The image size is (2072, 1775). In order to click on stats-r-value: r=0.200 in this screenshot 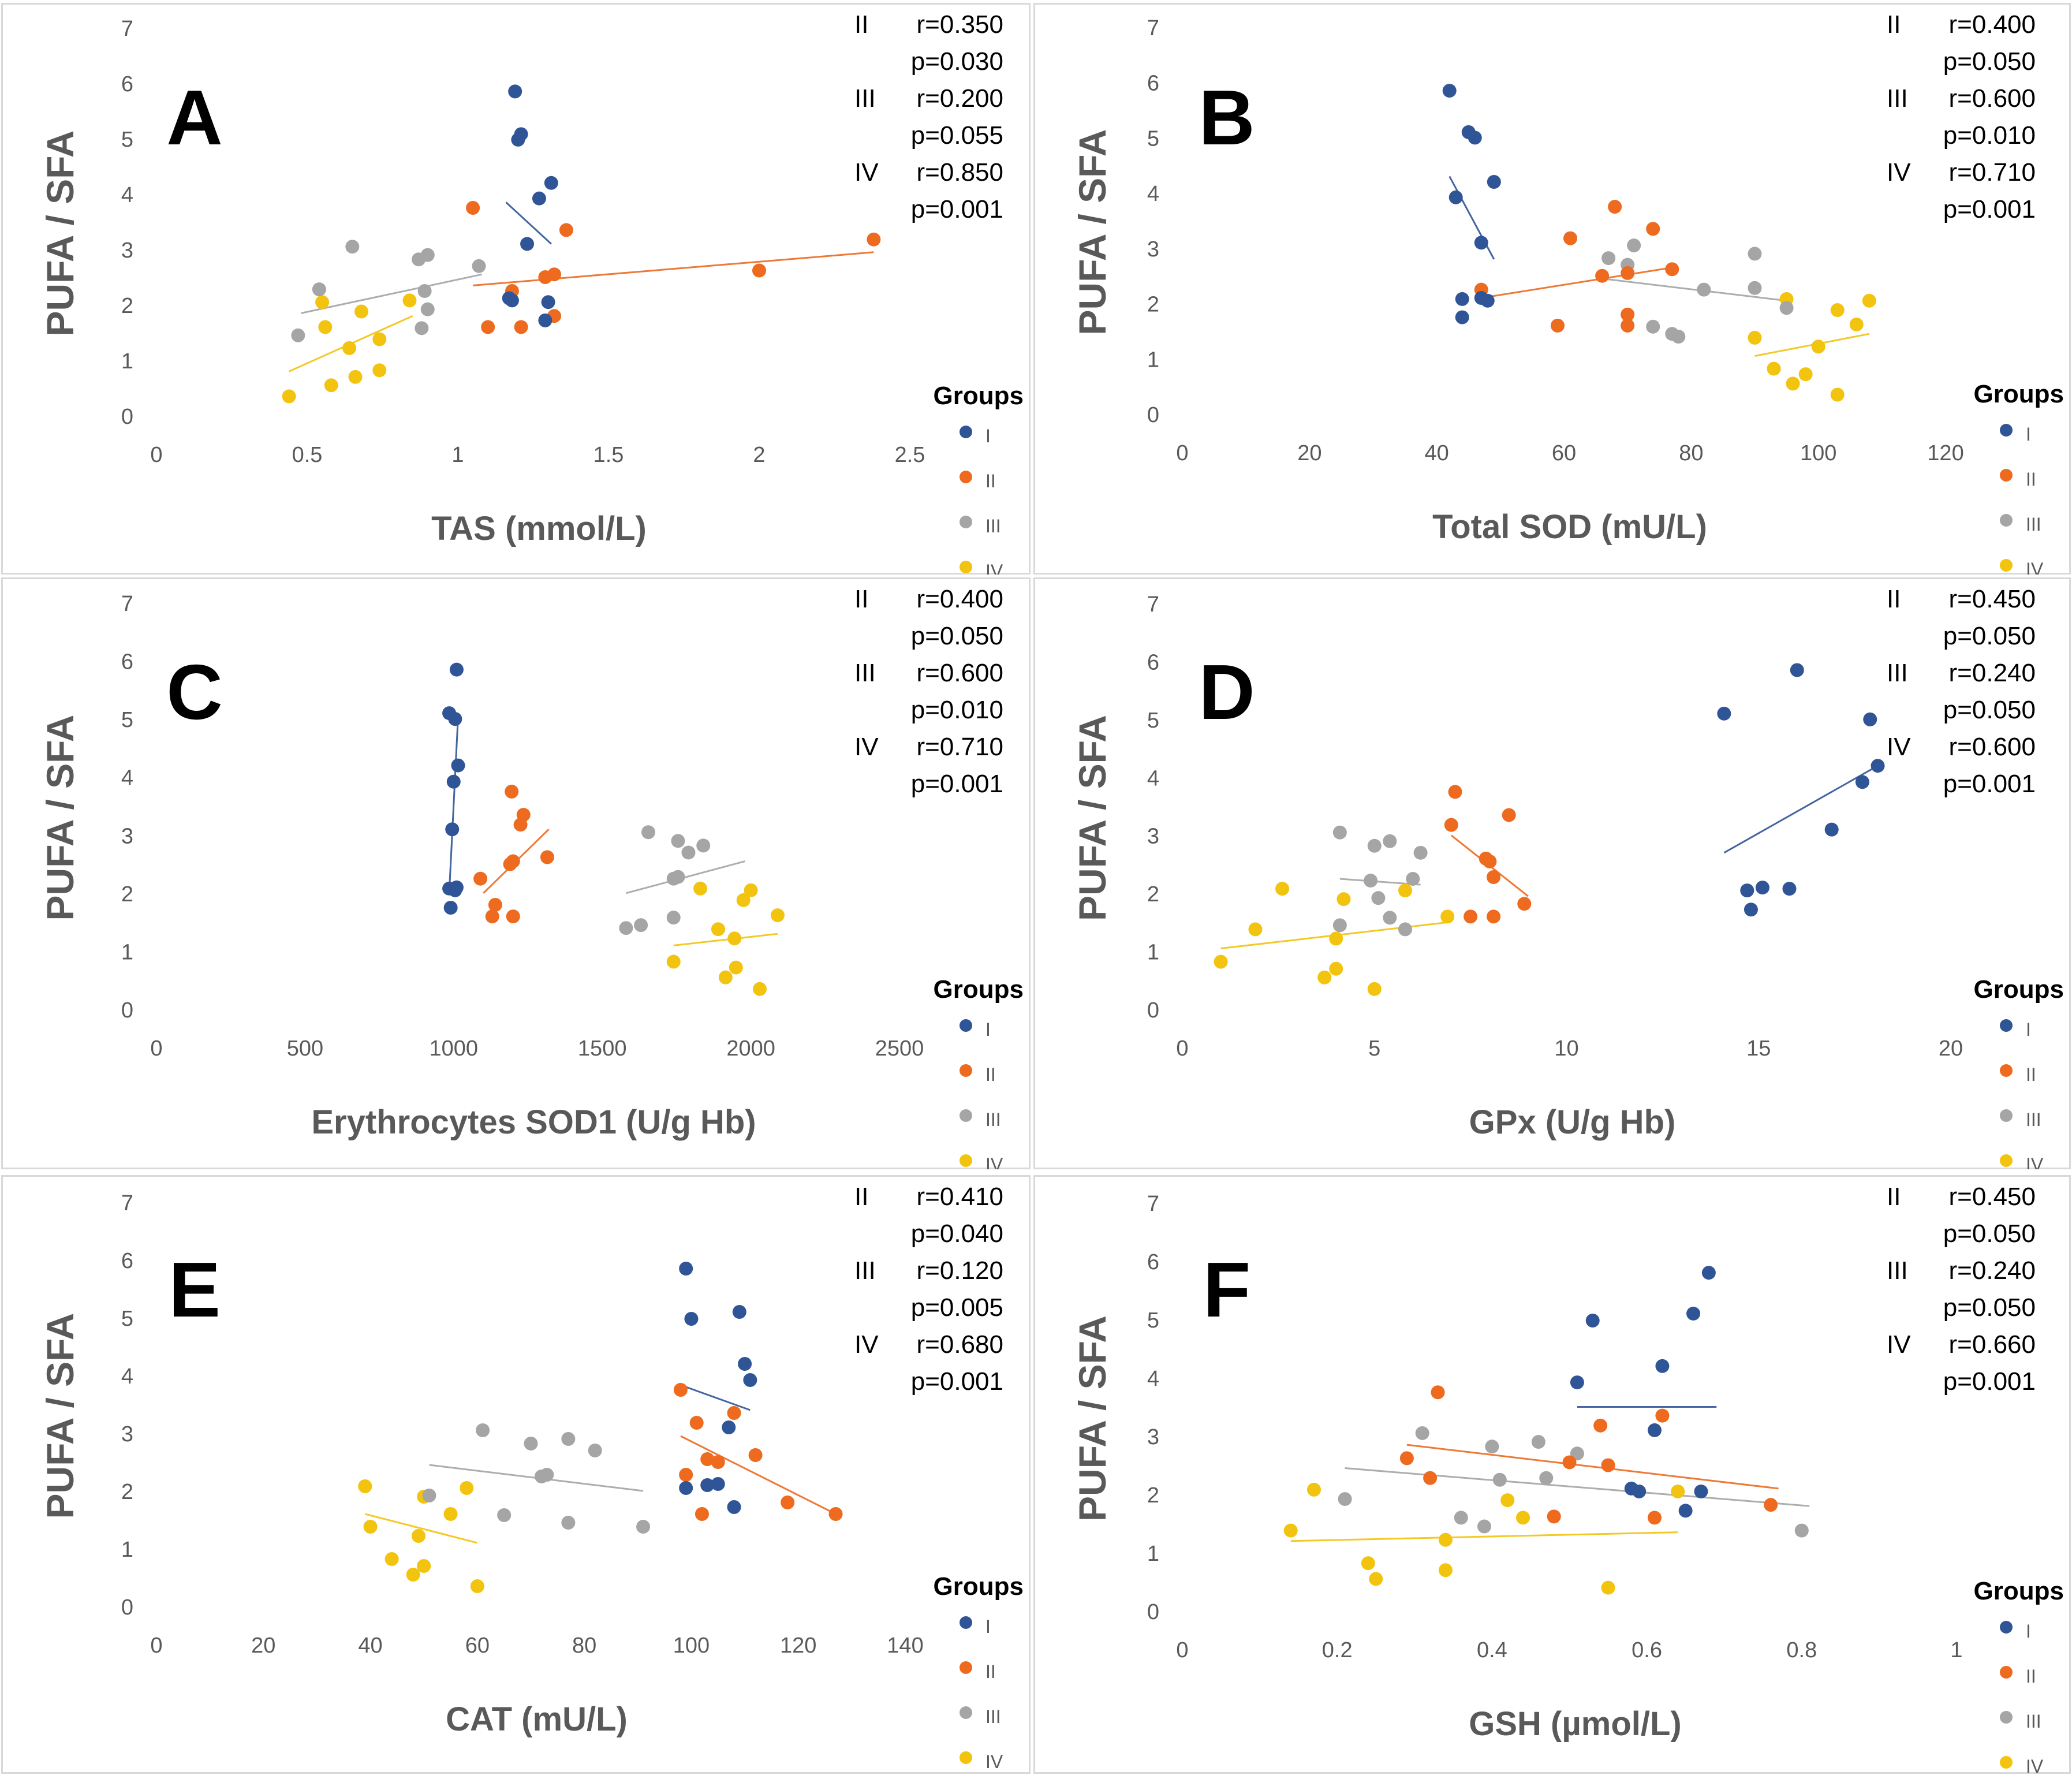, I will do `click(960, 98)`.